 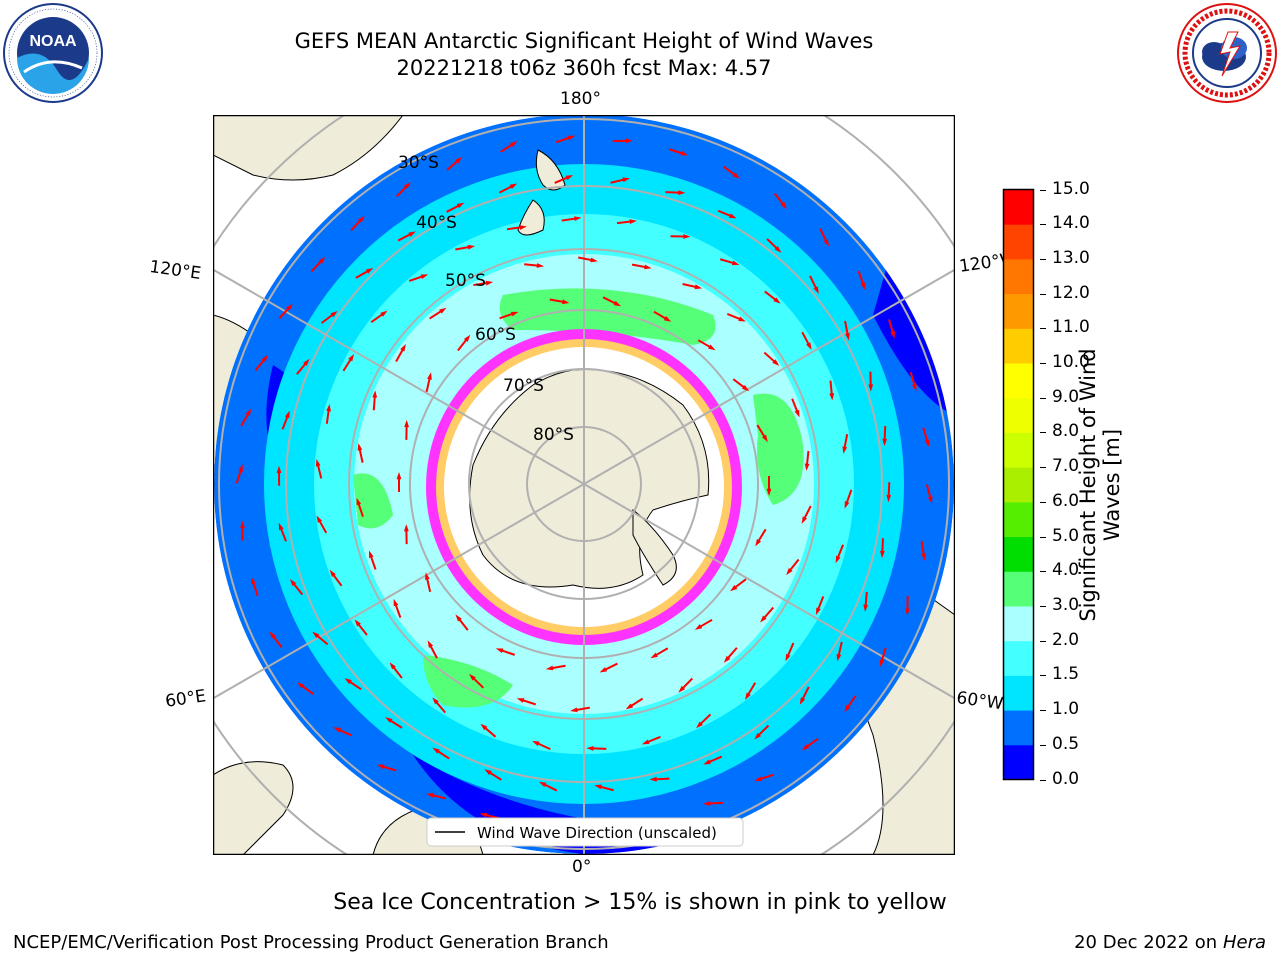 What do you see at coordinates (589, 478) in the screenshot?
I see `antarctica` at bounding box center [589, 478].